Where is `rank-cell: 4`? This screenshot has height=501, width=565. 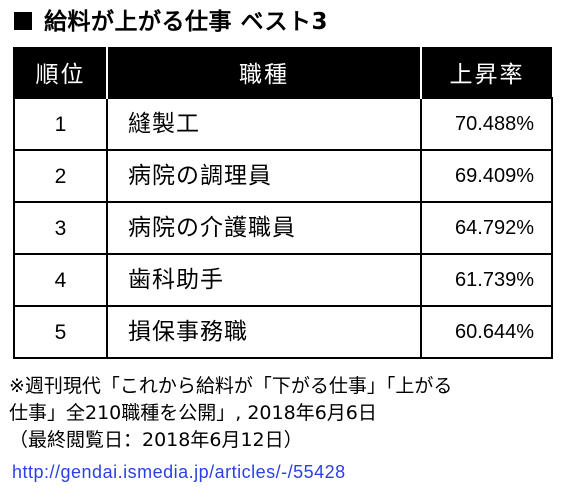
rank-cell: 4 is located at coordinates (60, 280).